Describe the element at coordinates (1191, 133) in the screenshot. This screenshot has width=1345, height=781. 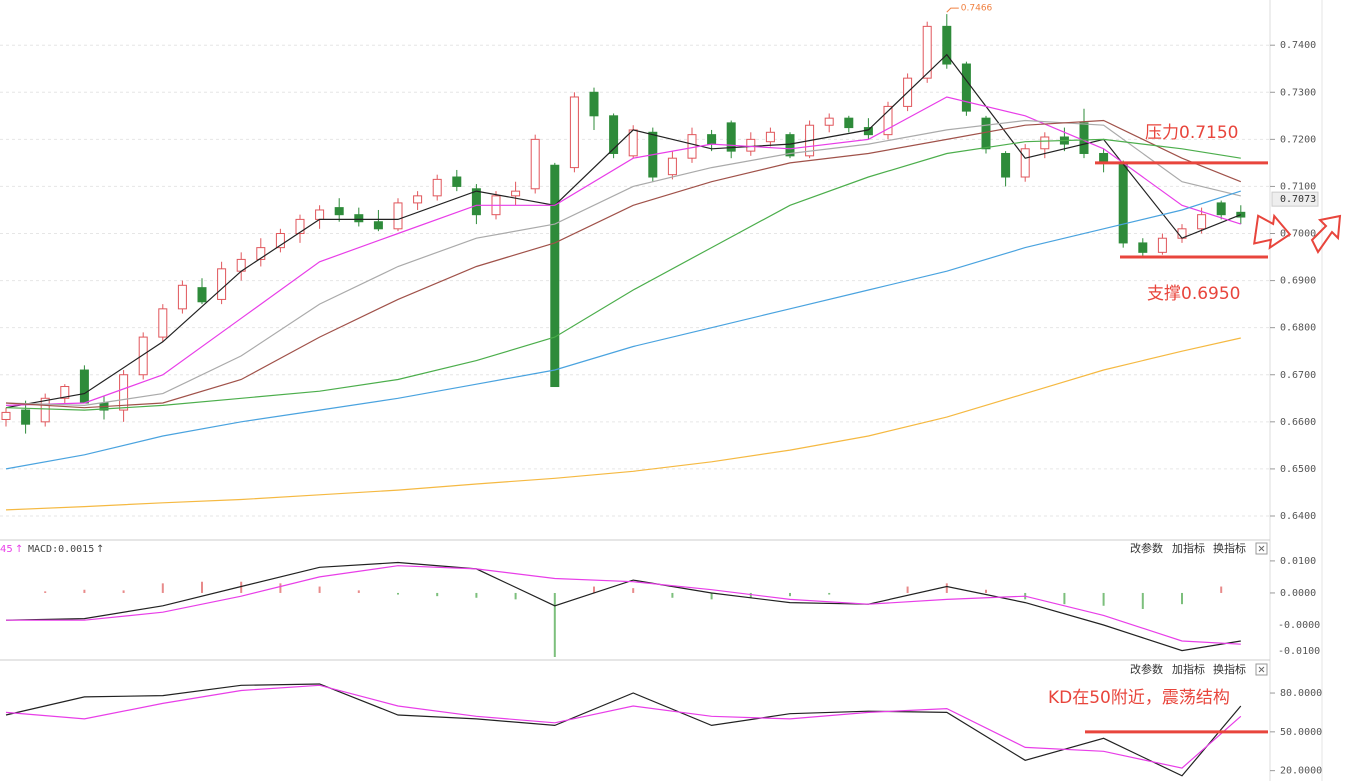
I see `level-label: 压力0.7150` at that location.